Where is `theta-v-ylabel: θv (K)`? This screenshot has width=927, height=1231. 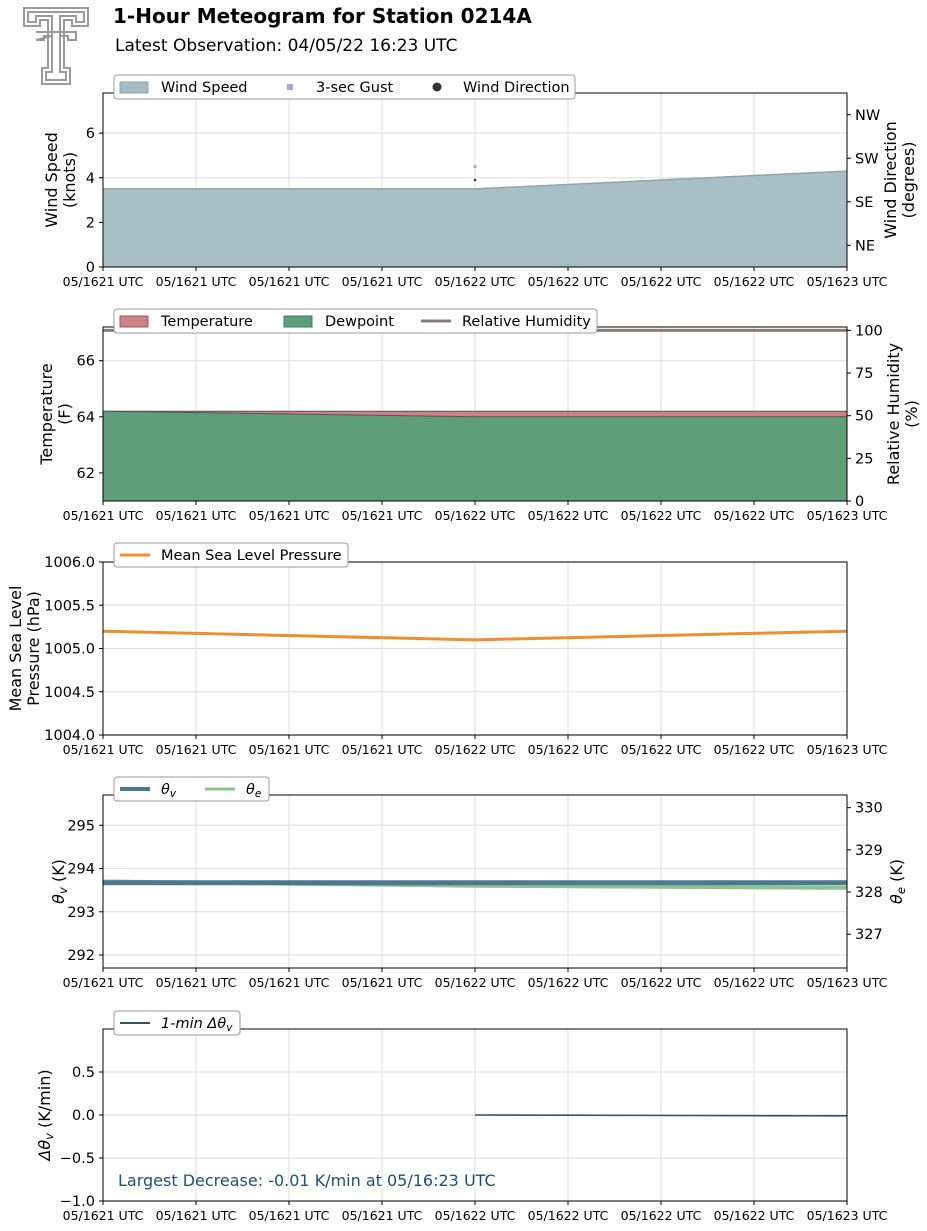
theta-v-ylabel: θv (K) is located at coordinates (59, 881).